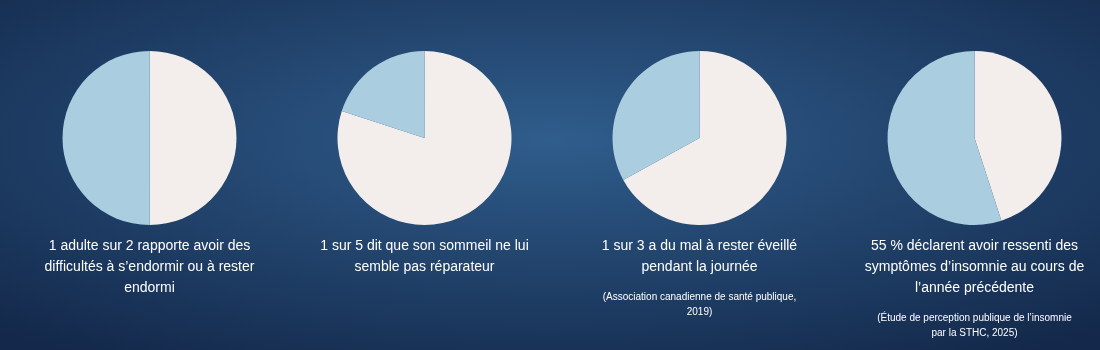 This screenshot has height=350, width=1100. What do you see at coordinates (974, 266) in the screenshot?
I see `text: 55 % déclarent avoir ressenti des symptômes d’insomnie au cours de l’année précédente` at bounding box center [974, 266].